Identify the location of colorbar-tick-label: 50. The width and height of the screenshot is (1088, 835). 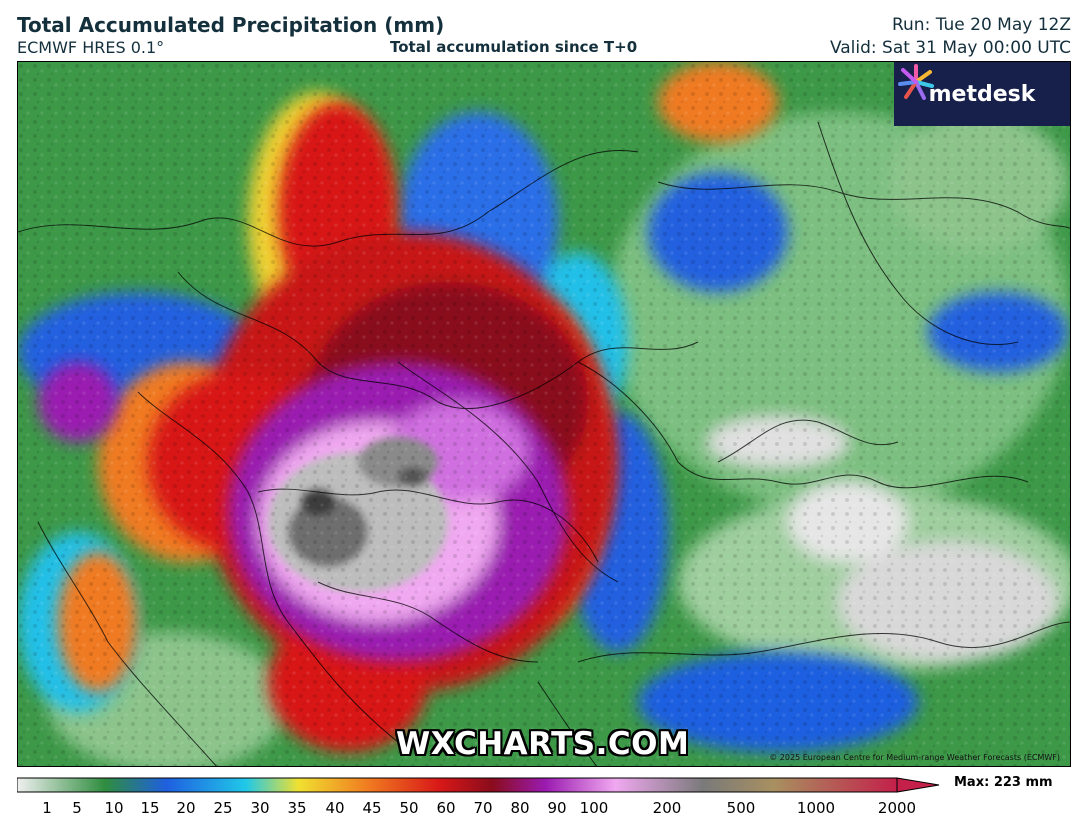
(409, 808).